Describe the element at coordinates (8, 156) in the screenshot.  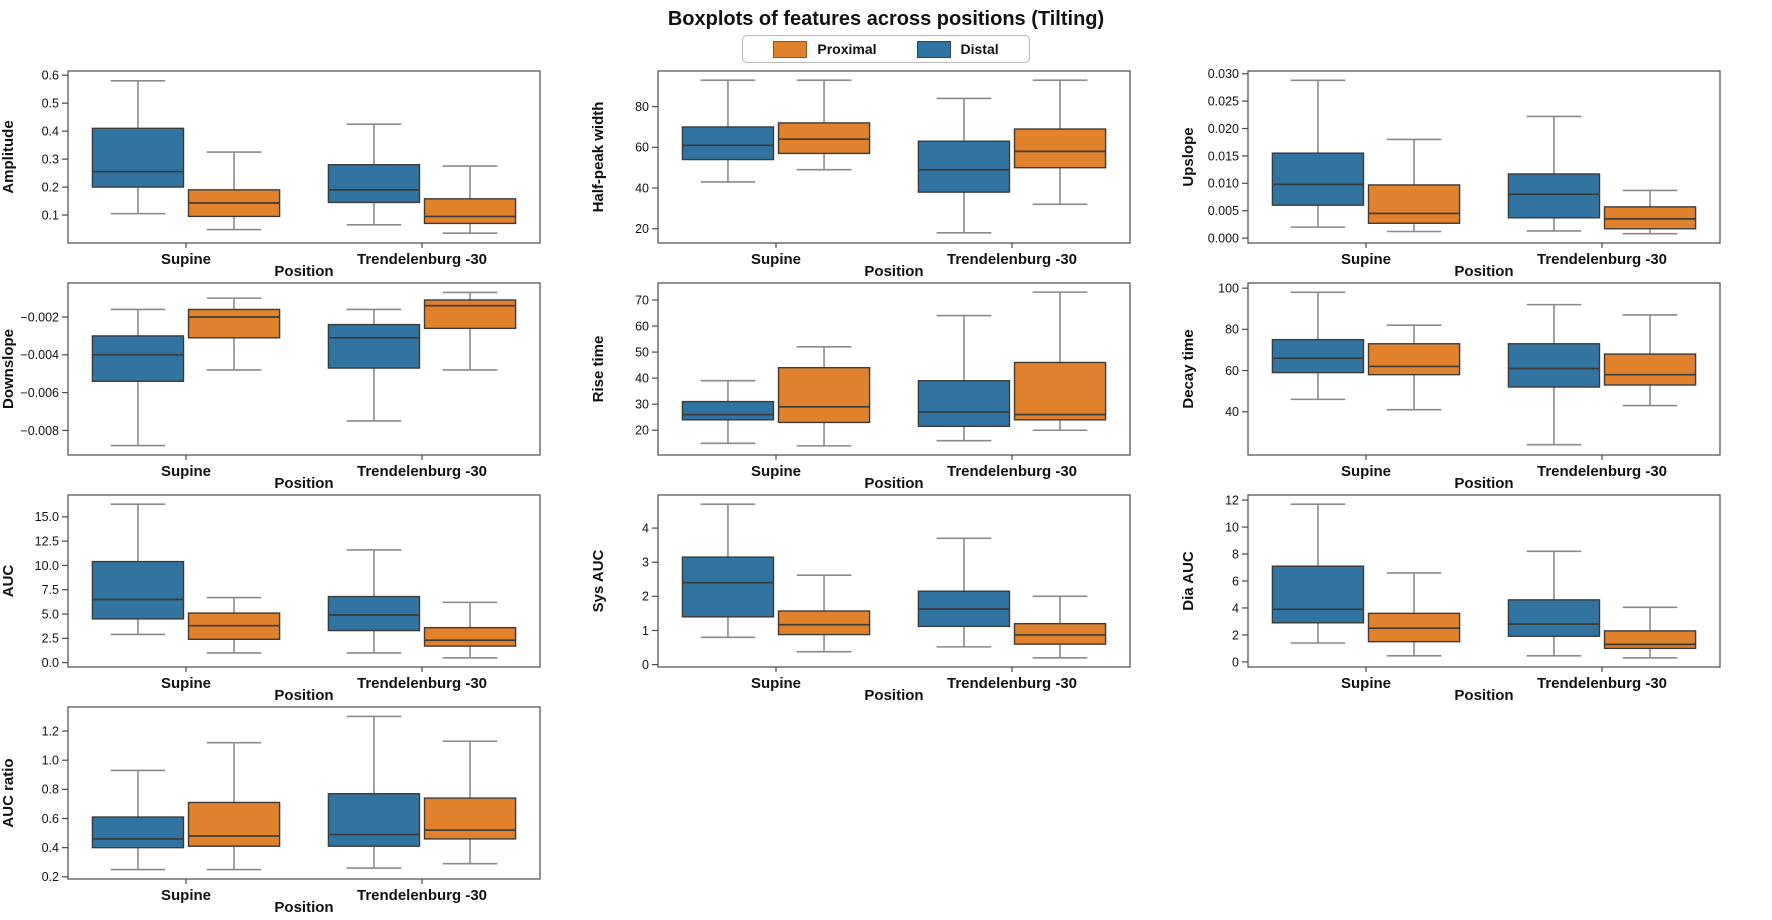
I see `y-axis-label: Amplitude` at that location.